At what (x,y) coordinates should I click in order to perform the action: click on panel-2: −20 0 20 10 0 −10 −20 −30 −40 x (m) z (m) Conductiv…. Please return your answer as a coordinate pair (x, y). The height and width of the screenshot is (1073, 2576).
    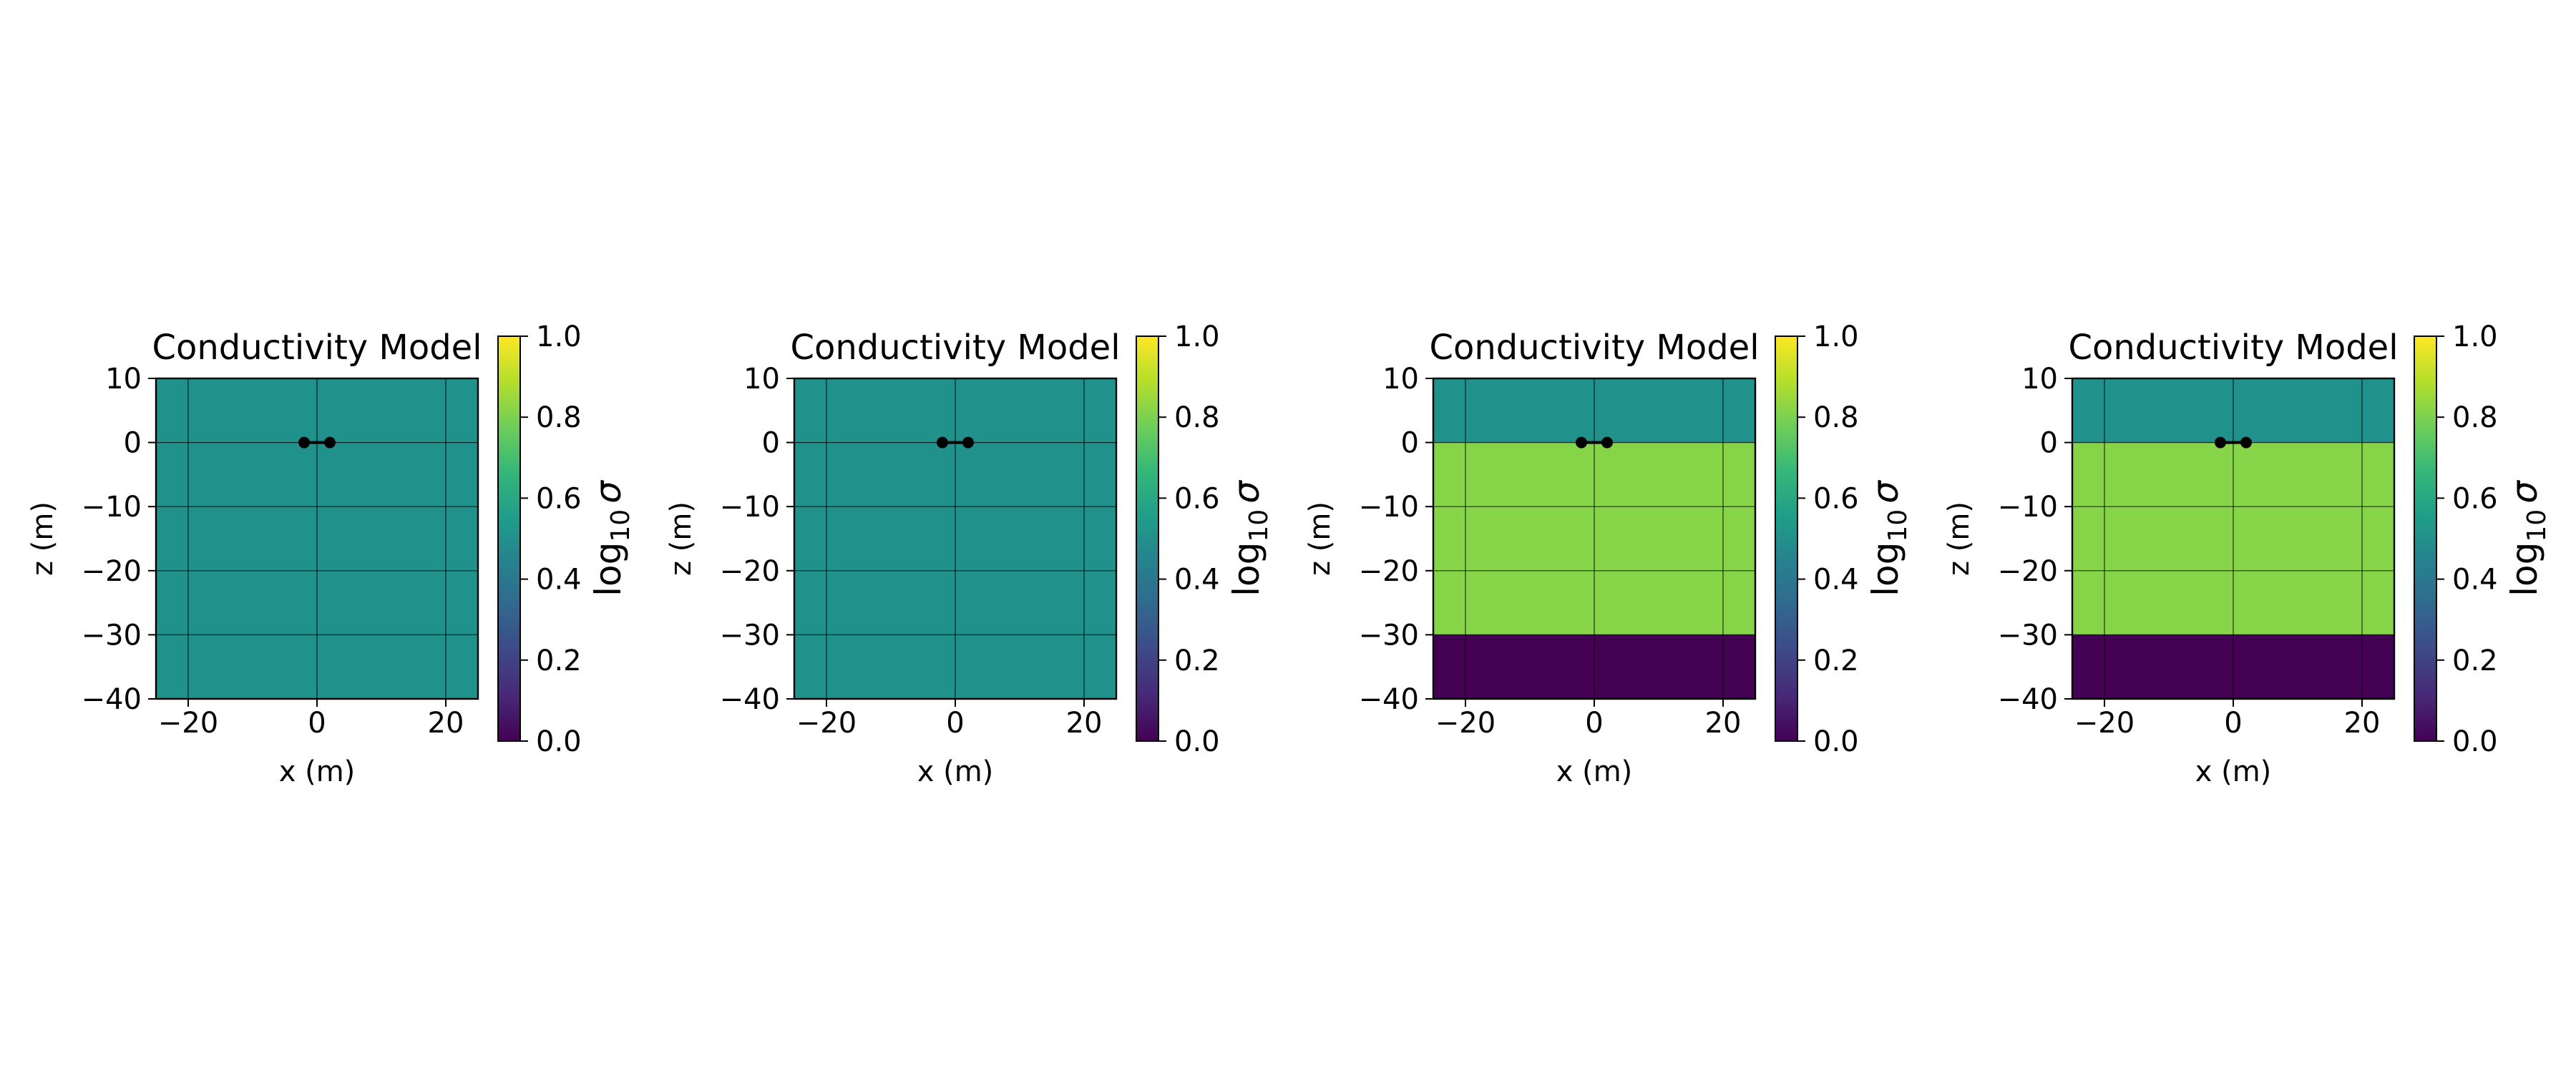
    Looking at the image, I should click on (969, 554).